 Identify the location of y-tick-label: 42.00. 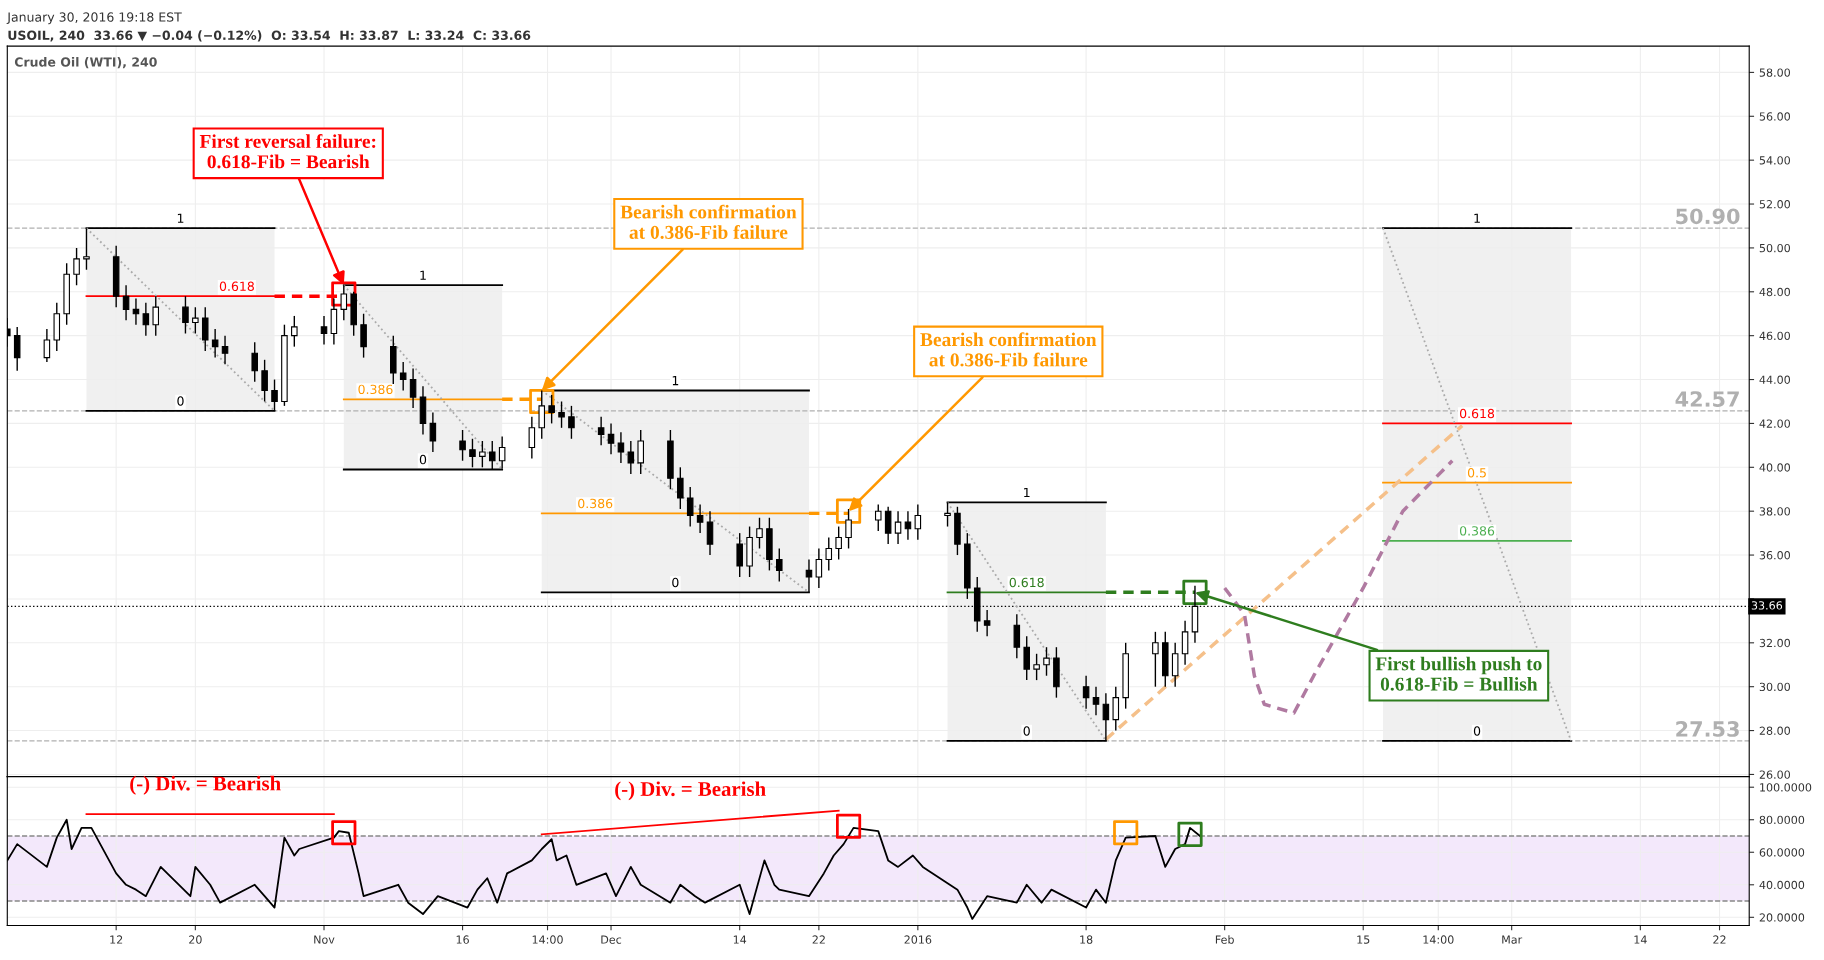
(1775, 423).